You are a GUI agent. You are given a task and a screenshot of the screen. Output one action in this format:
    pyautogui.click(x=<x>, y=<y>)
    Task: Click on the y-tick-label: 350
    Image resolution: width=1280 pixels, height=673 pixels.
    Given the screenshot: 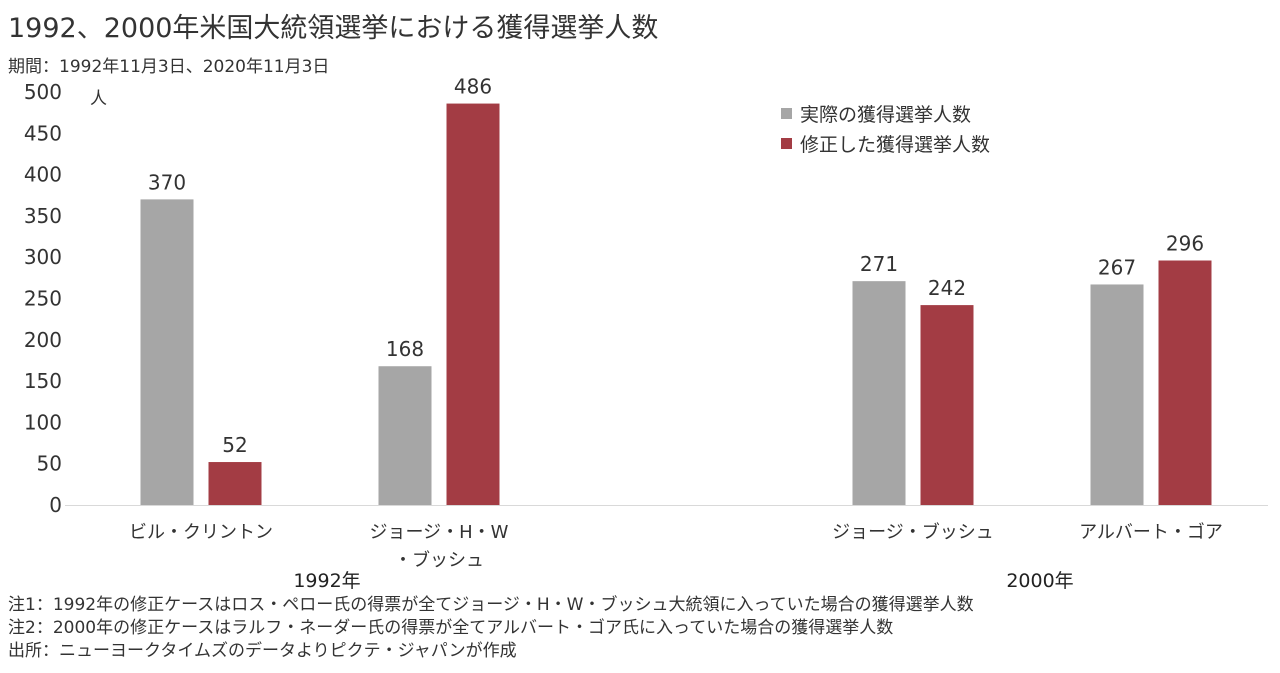 What is the action you would take?
    pyautogui.click(x=43, y=216)
    